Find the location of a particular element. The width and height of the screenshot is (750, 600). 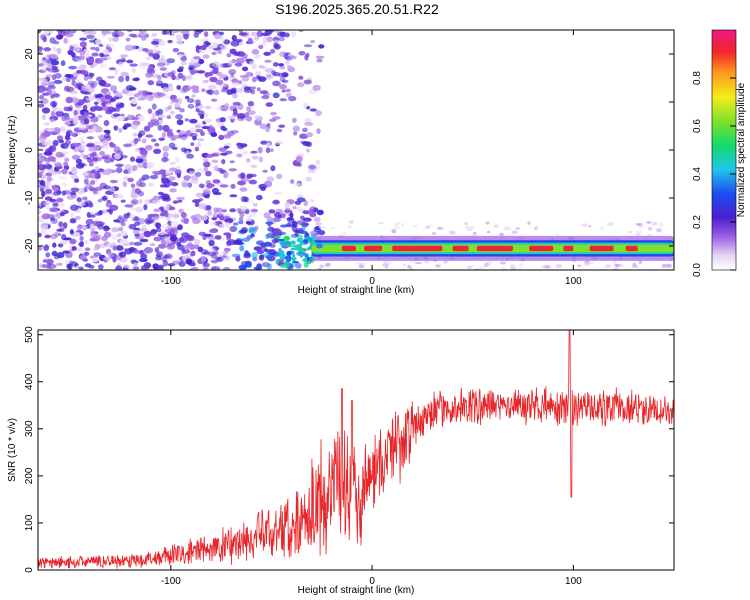

onset-cell is located at coordinates (282, 258).